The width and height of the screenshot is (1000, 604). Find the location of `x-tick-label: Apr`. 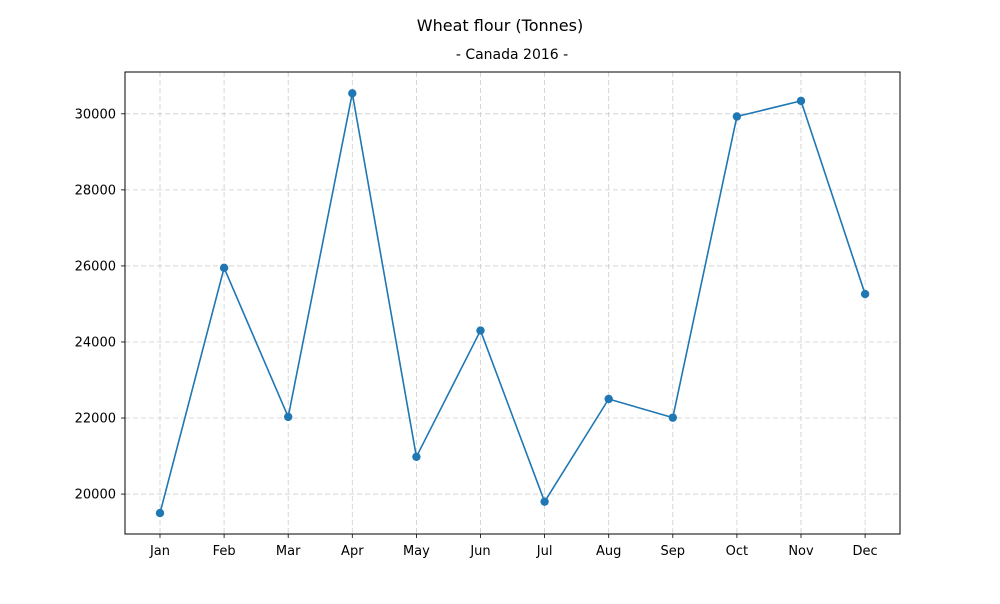

x-tick-label: Apr is located at coordinates (352, 551).